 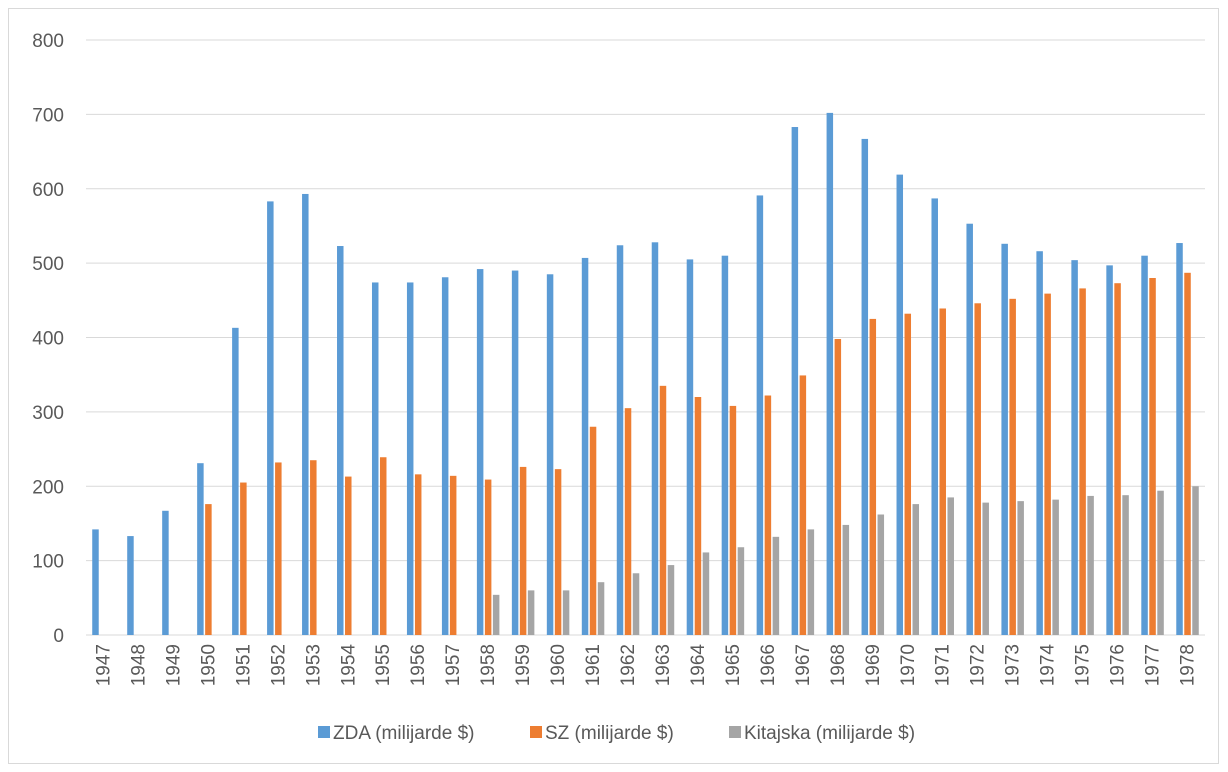 What do you see at coordinates (48, 413) in the screenshot?
I see `y-tick-label: 300` at bounding box center [48, 413].